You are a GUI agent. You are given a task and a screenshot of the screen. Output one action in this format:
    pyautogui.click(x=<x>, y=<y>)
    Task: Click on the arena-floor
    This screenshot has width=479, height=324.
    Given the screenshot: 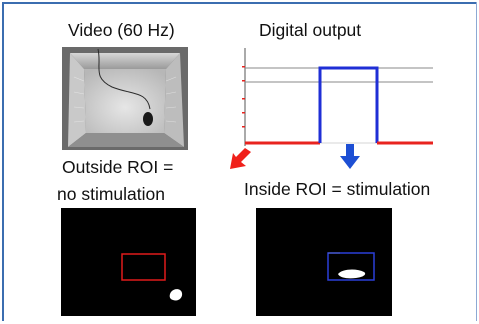 What is the action you would take?
    pyautogui.click(x=125, y=101)
    